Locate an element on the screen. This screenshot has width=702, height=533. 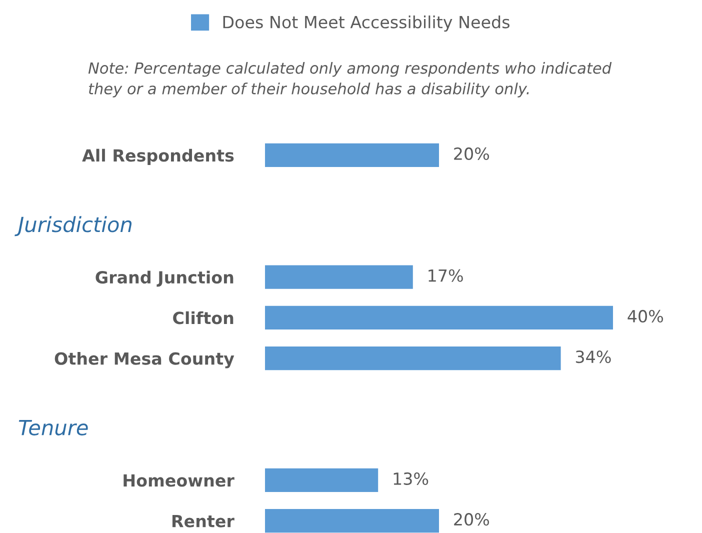
data-label: 17% is located at coordinates (445, 275).